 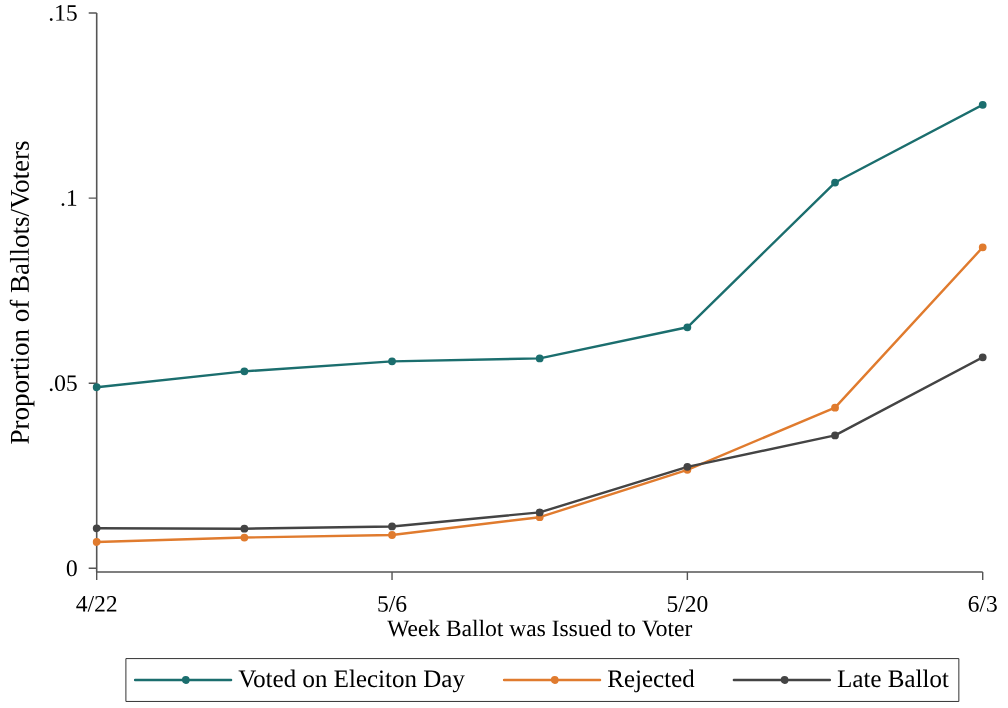 I want to click on y-tick-label: .05, so click(x=63, y=383).